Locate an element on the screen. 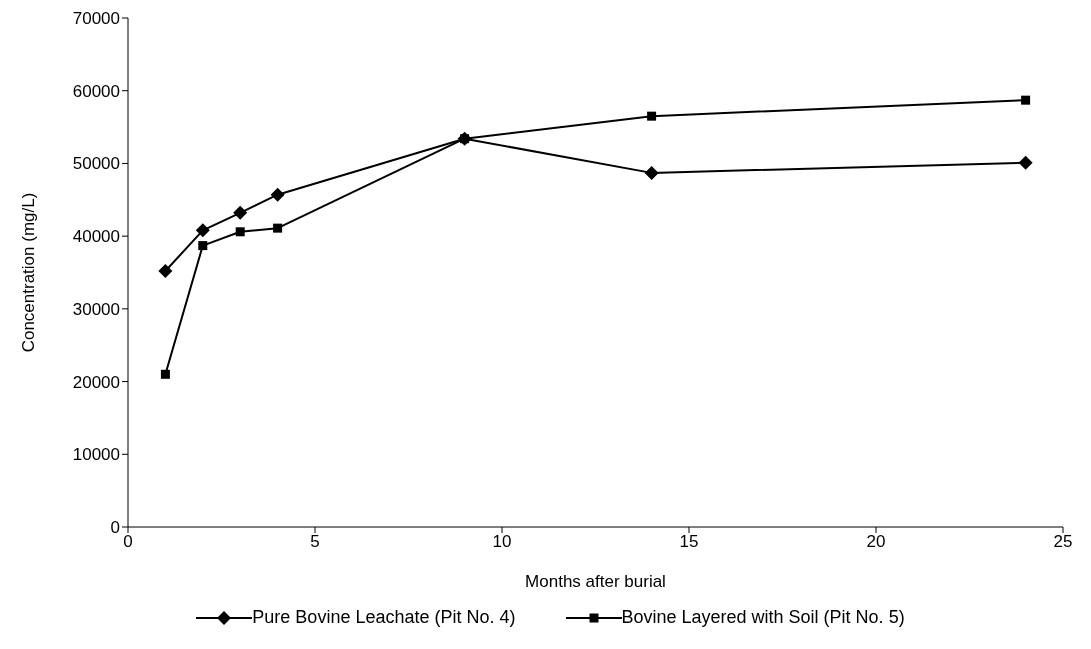  y-tick-label: 50000 is located at coordinates (96, 164).